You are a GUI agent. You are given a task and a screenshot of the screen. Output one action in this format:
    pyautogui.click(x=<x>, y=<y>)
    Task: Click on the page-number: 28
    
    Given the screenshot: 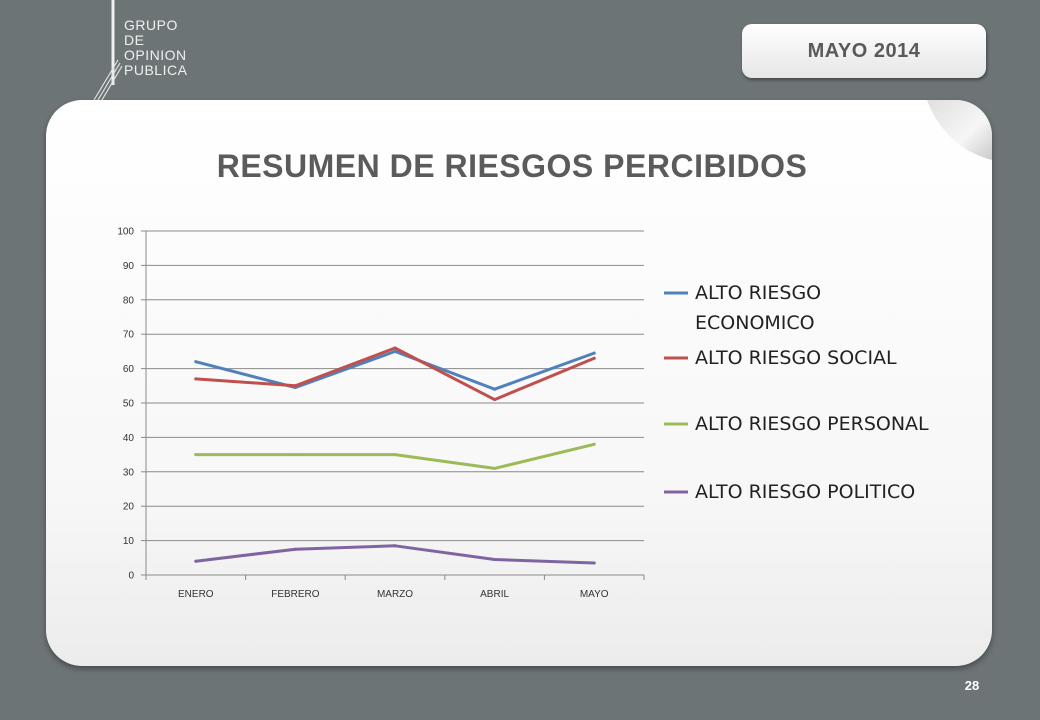 What is the action you would take?
    pyautogui.click(x=972, y=685)
    